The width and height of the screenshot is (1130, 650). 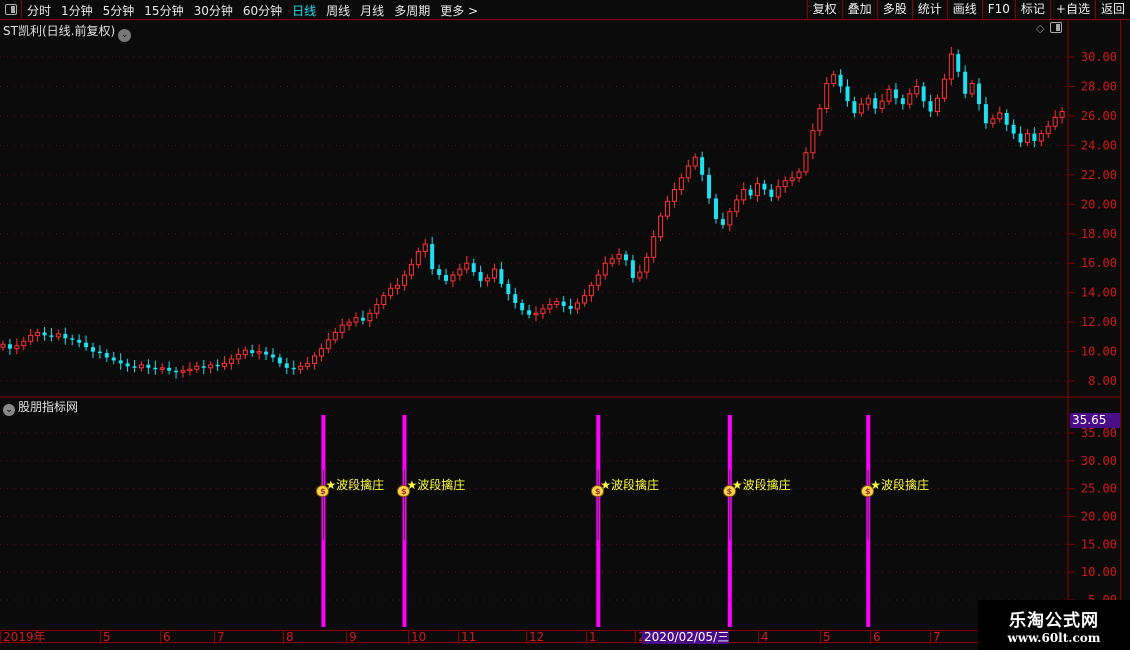 I want to click on price-axis-label: 22.00, so click(x=1099, y=175).